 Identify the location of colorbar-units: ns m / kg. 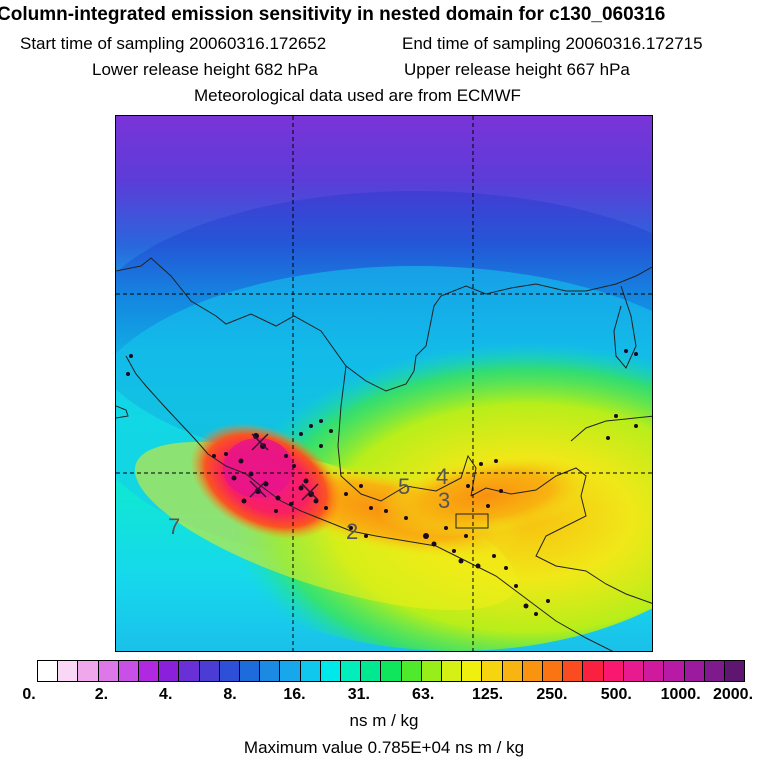
(384, 720).